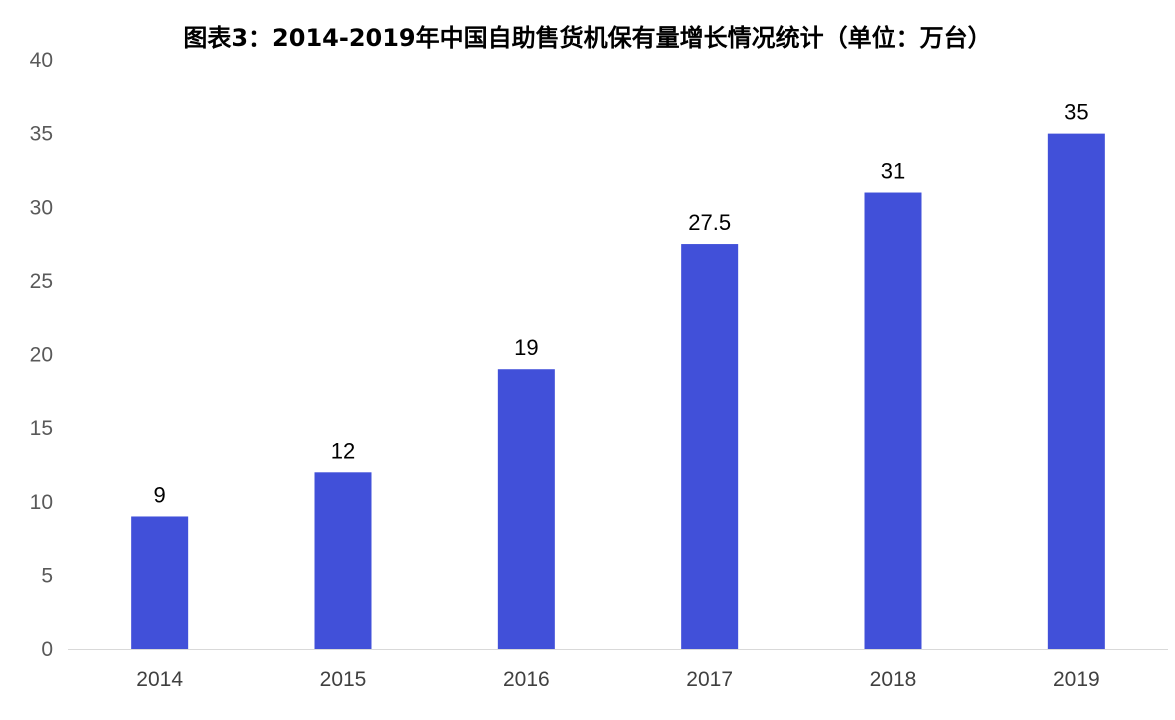 The width and height of the screenshot is (1175, 720). I want to click on y-tick-label: 35, so click(41, 134).